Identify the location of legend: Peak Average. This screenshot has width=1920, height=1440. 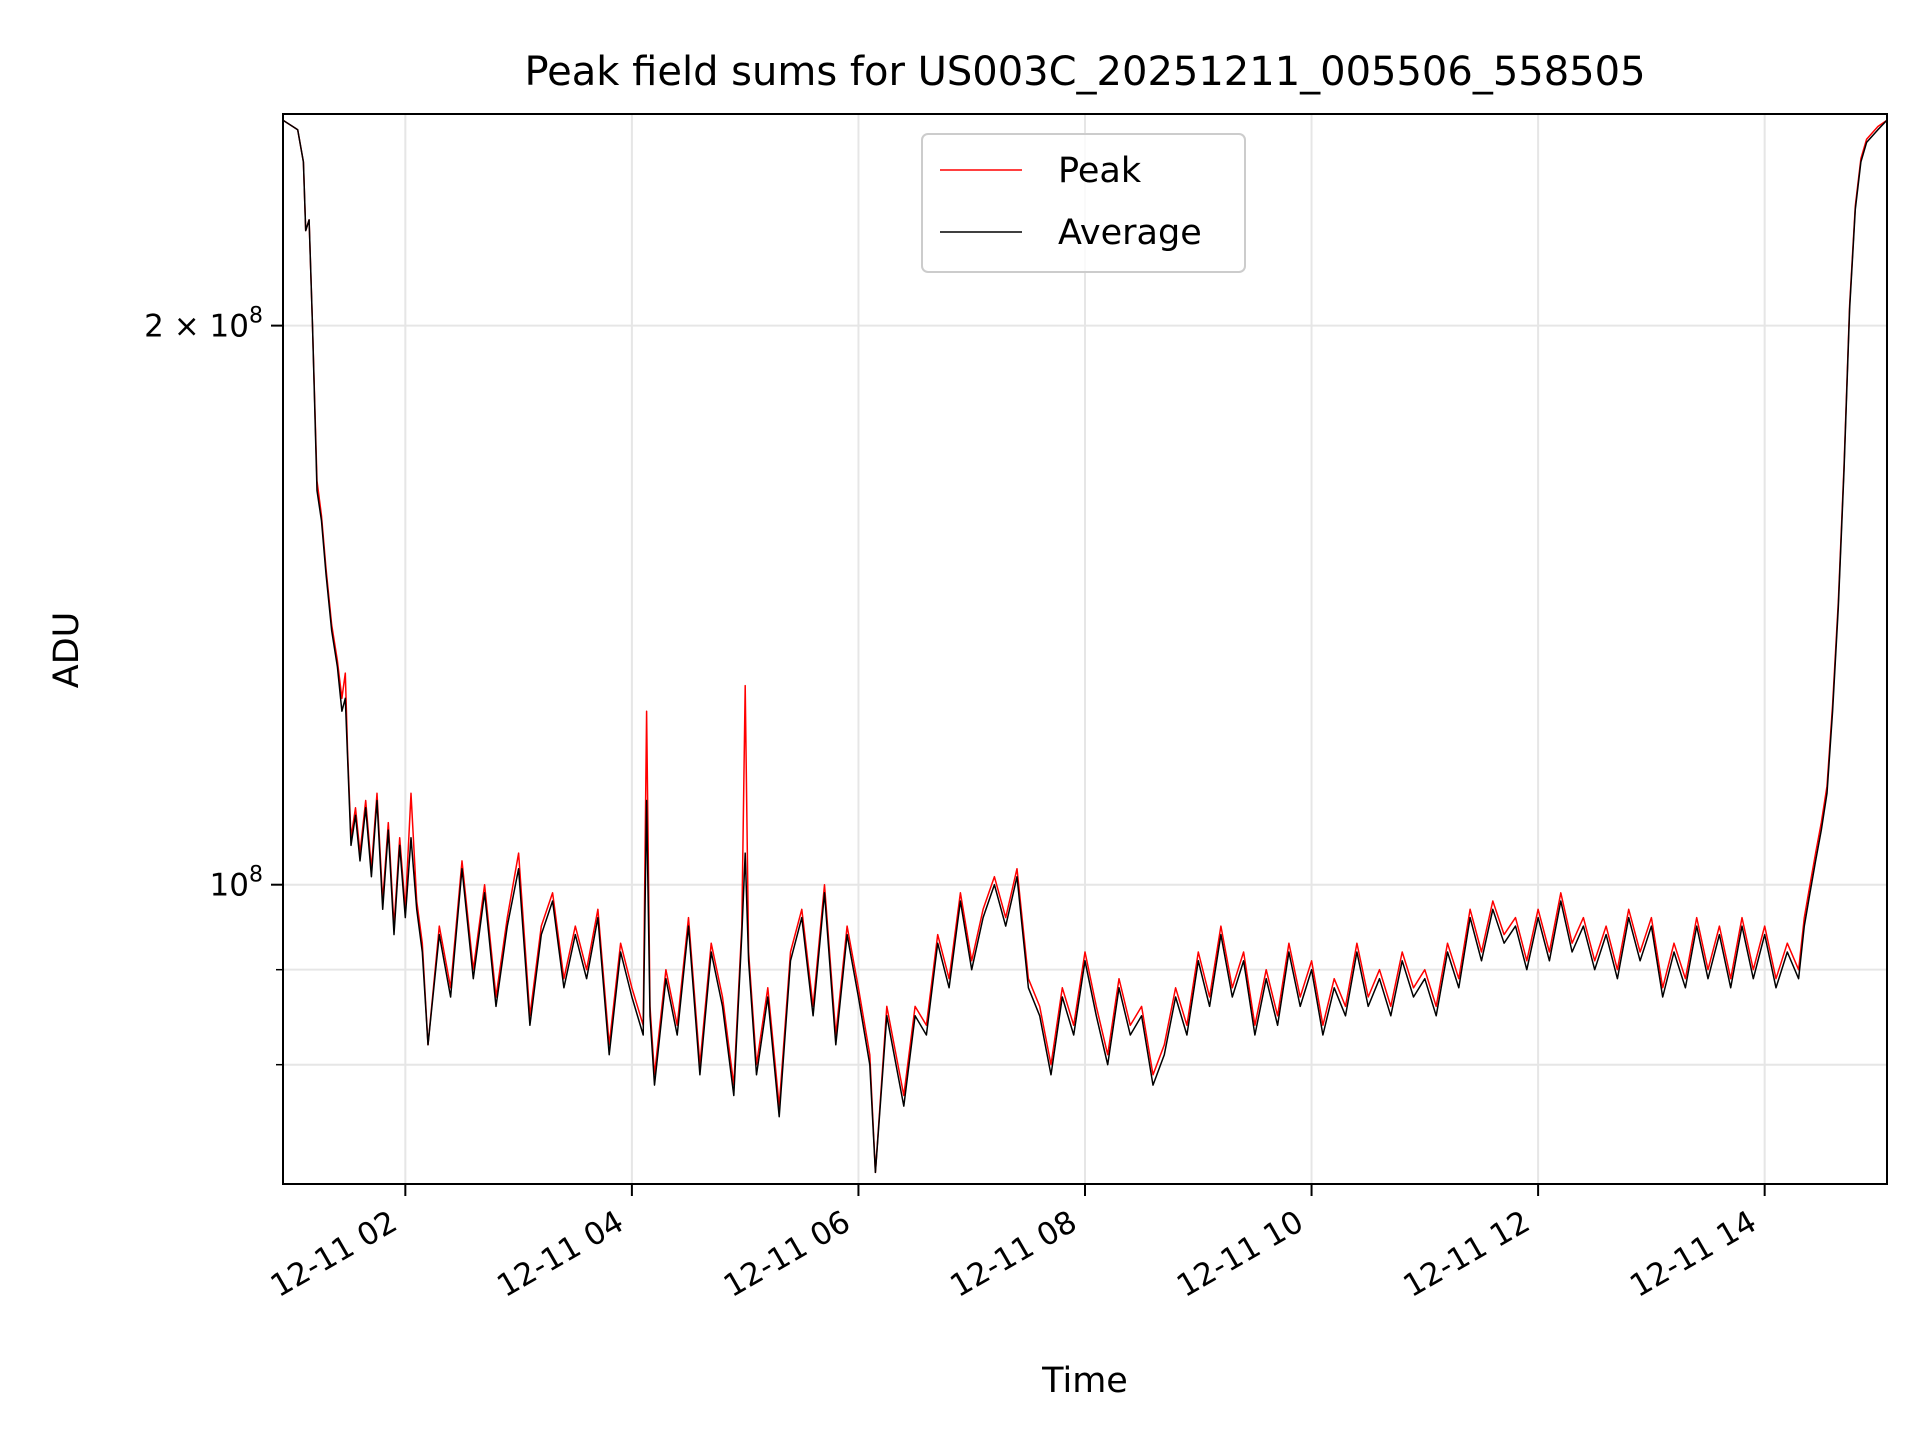
(1083, 203).